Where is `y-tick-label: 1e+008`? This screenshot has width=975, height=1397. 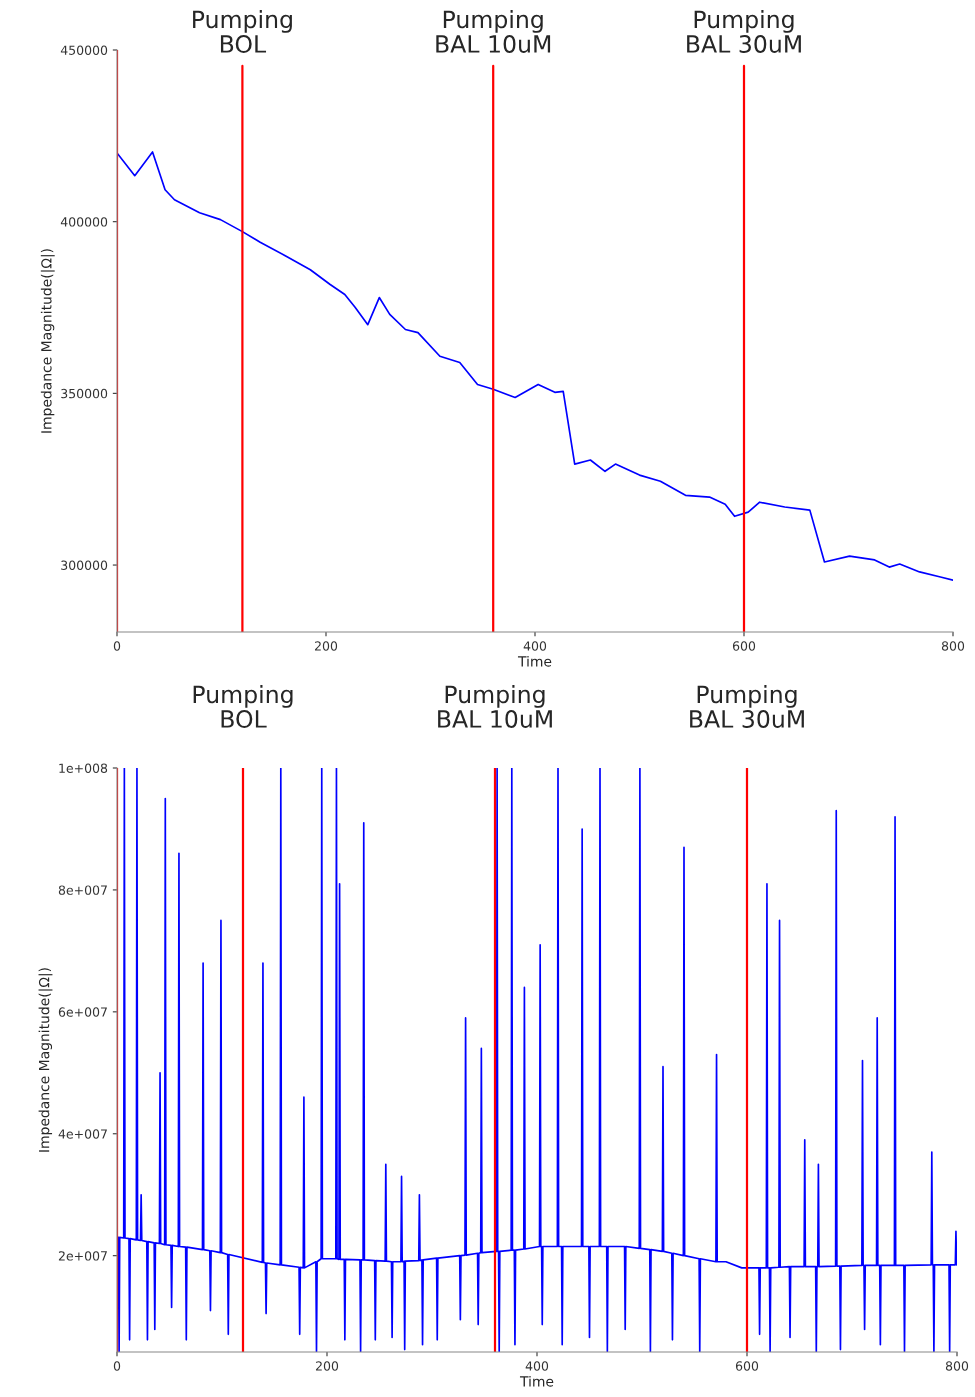
y-tick-label: 1e+008 is located at coordinates (83, 768).